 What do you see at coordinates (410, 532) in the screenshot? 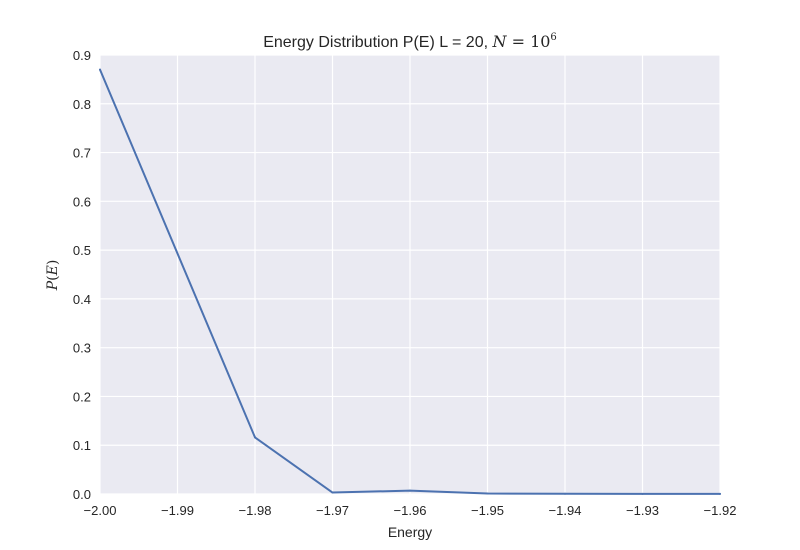
I see `x-axis-label: Energy` at bounding box center [410, 532].